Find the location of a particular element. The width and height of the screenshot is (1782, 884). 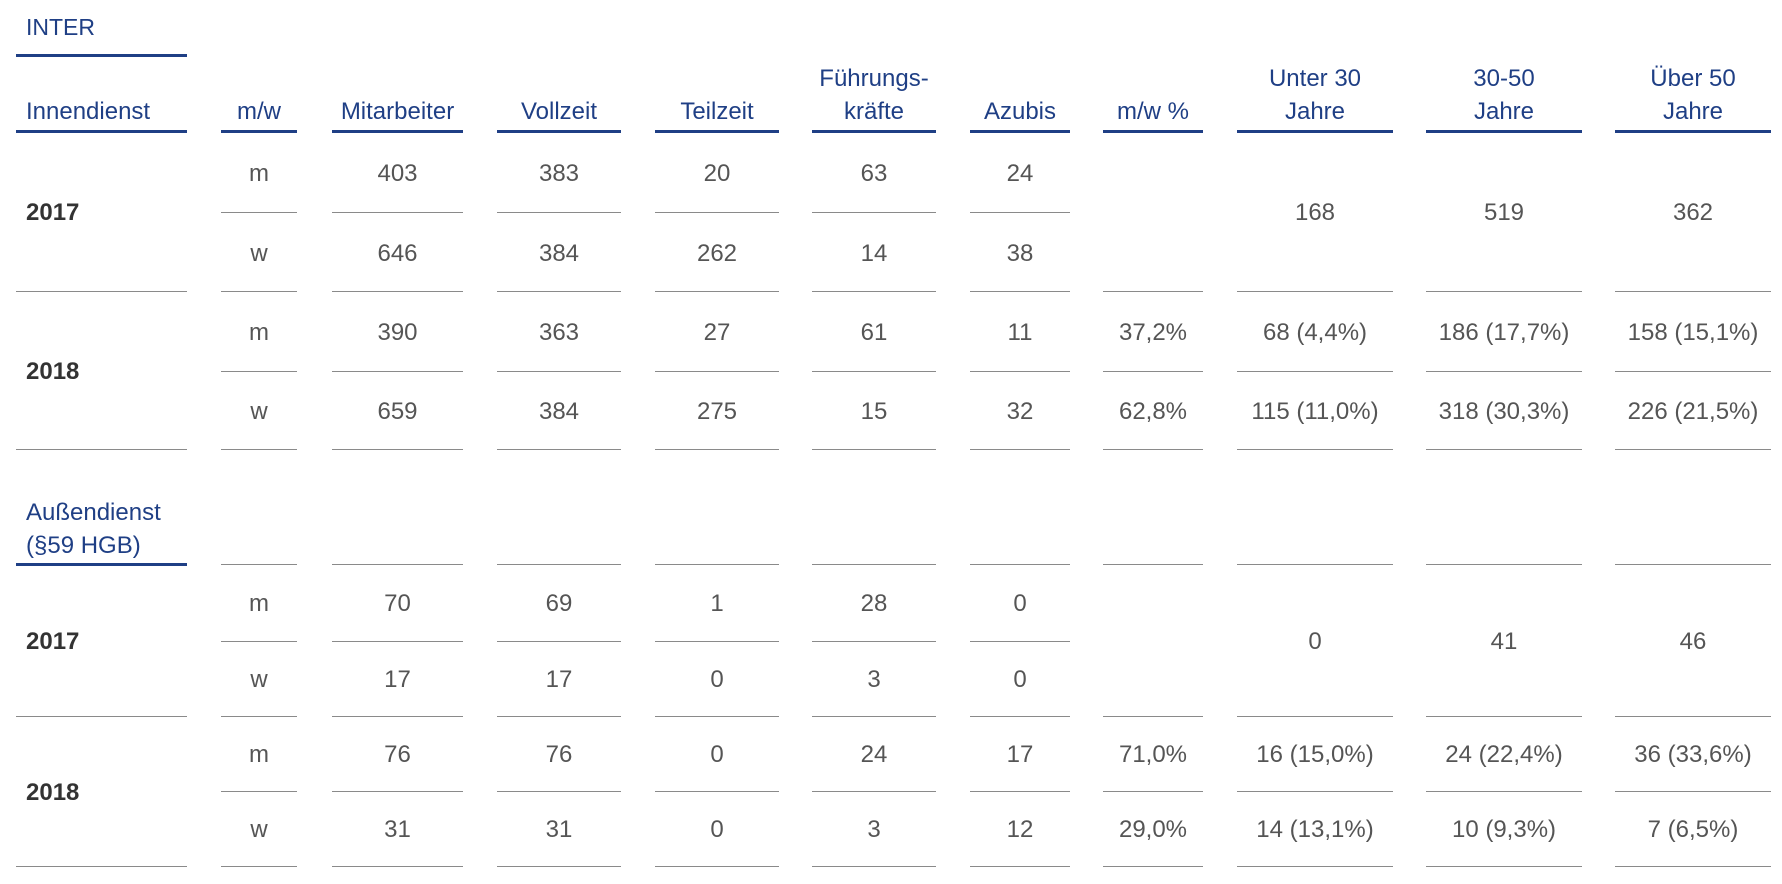

cell-vollzeit: 31 is located at coordinates (559, 829).